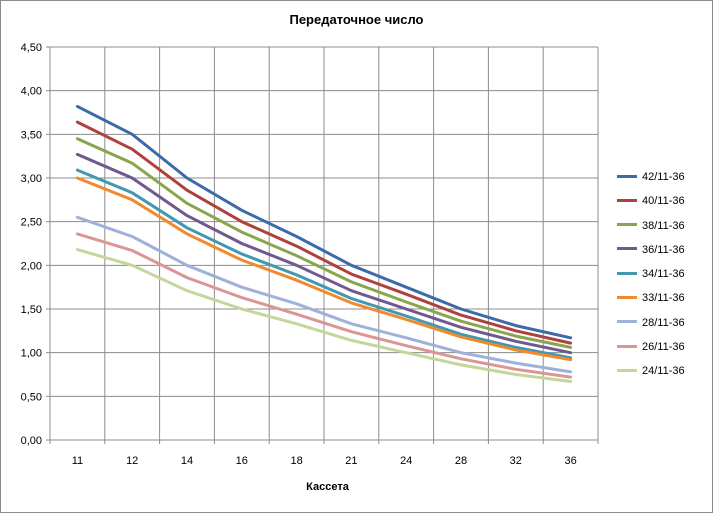 This screenshot has height=513, width=713. Describe the element at coordinates (31, 92) in the screenshot. I see `y-tick-label: 4,00` at that location.